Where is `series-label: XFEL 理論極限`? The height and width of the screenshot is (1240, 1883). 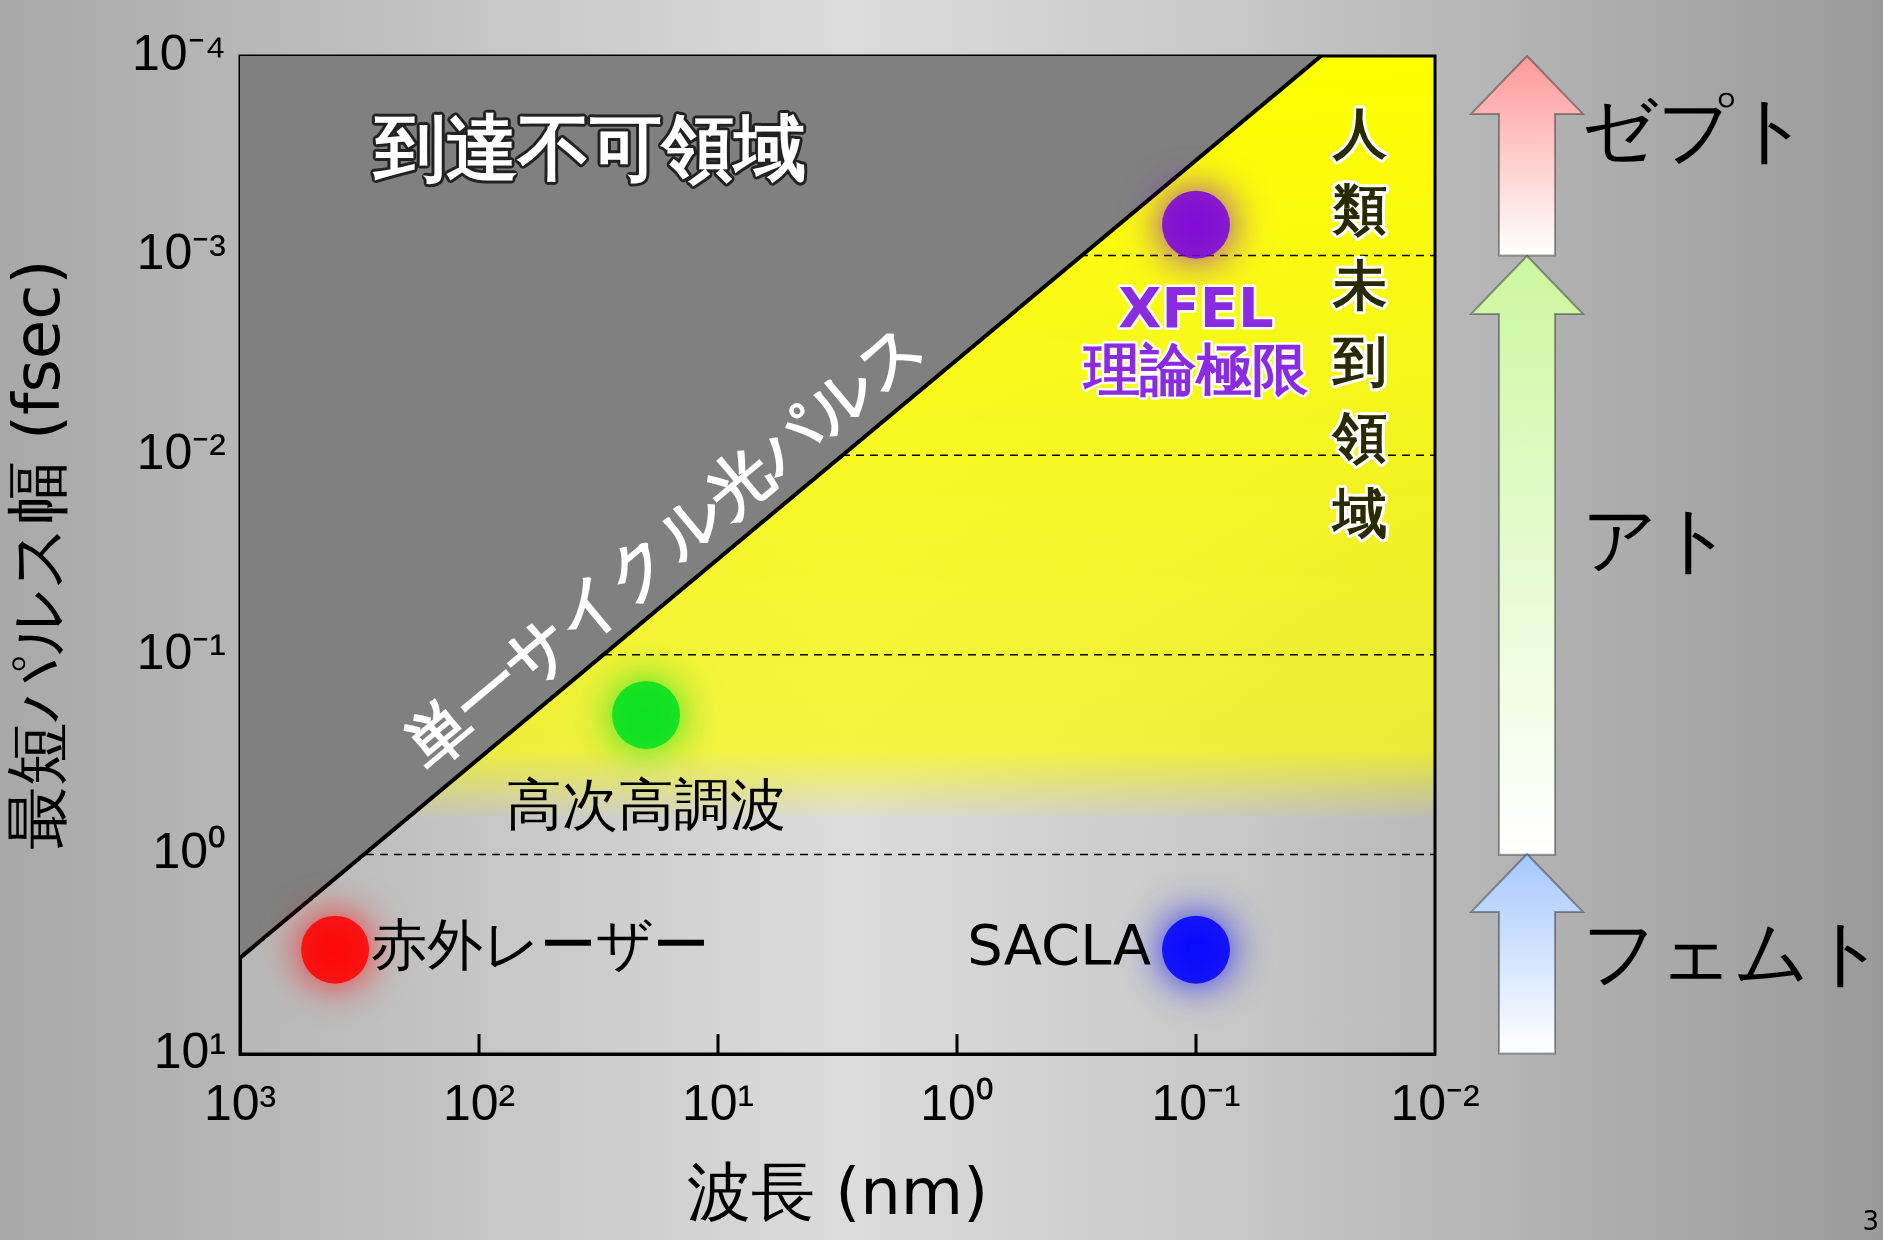
series-label: XFEL 理論極限 is located at coordinates (1195, 339).